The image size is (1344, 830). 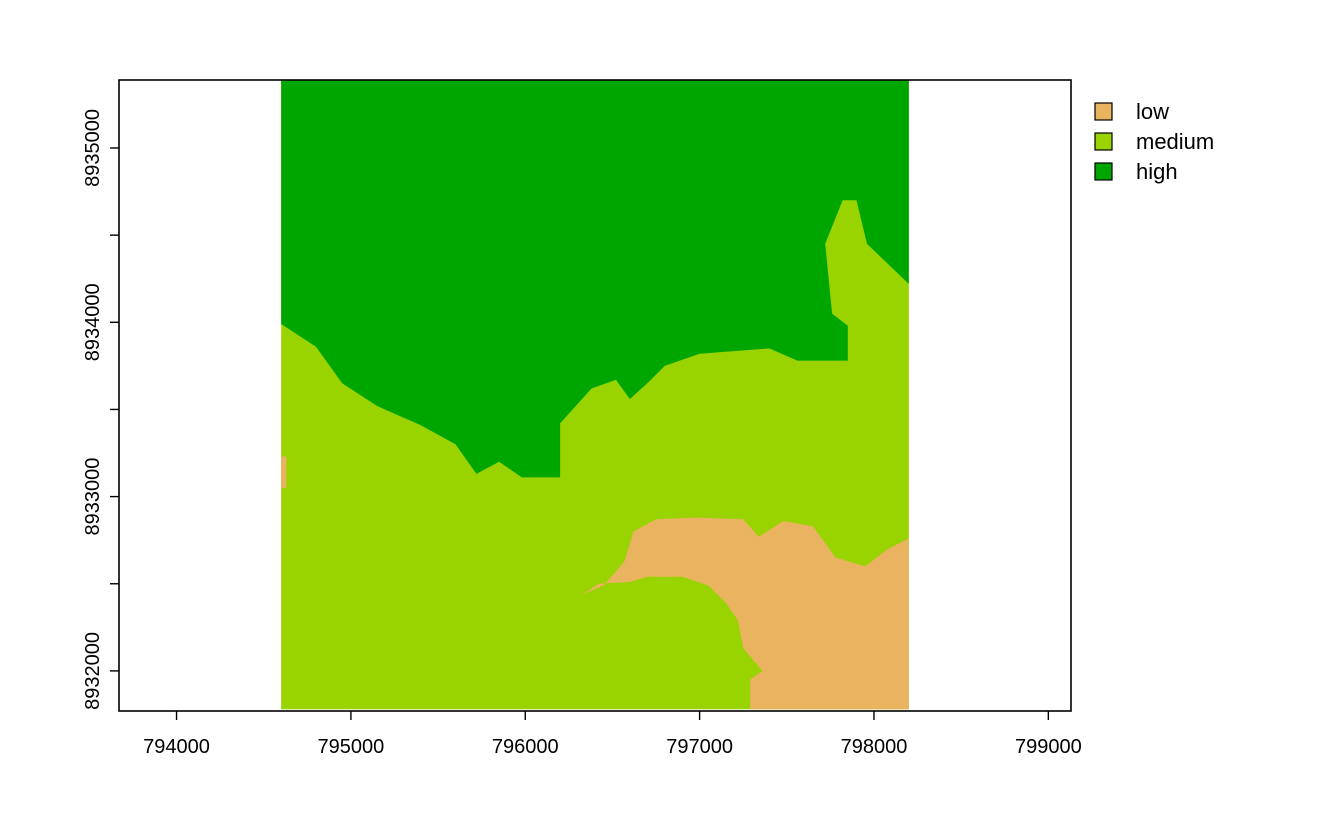 What do you see at coordinates (93, 322) in the screenshot?
I see `y-tick-label-4: 8934000` at bounding box center [93, 322].